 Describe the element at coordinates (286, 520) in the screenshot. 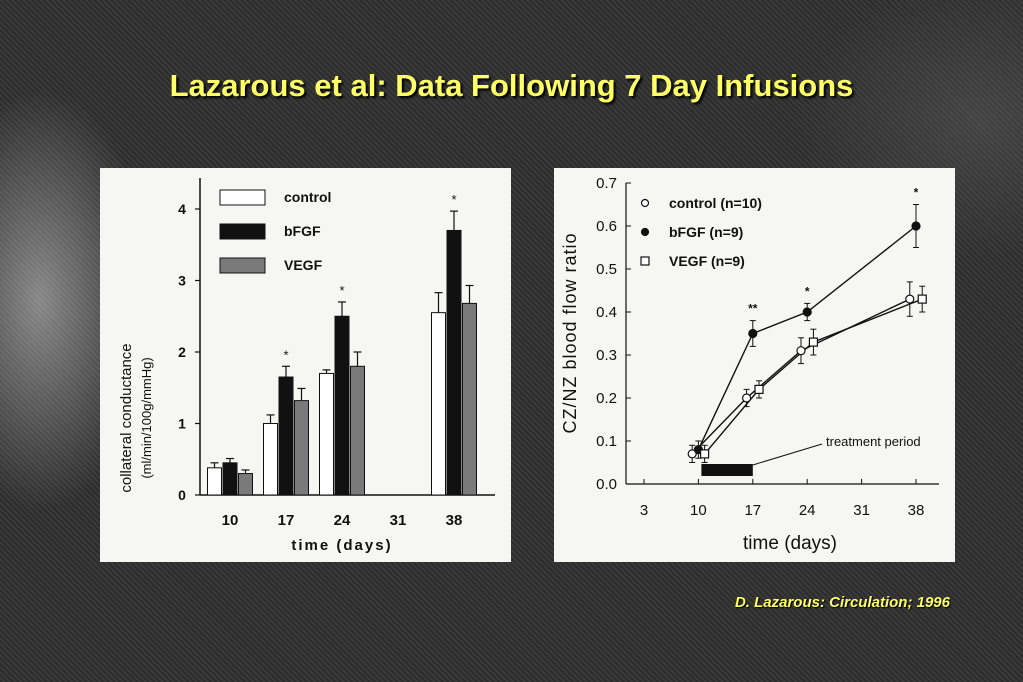

I see `bar-x-tick-label: 17` at that location.